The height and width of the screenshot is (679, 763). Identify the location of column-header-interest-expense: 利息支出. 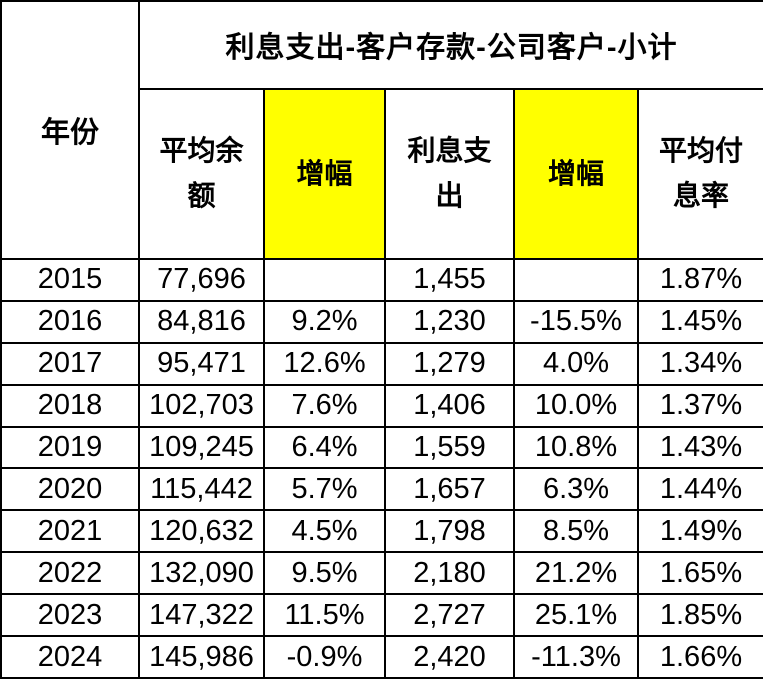
(449, 174).